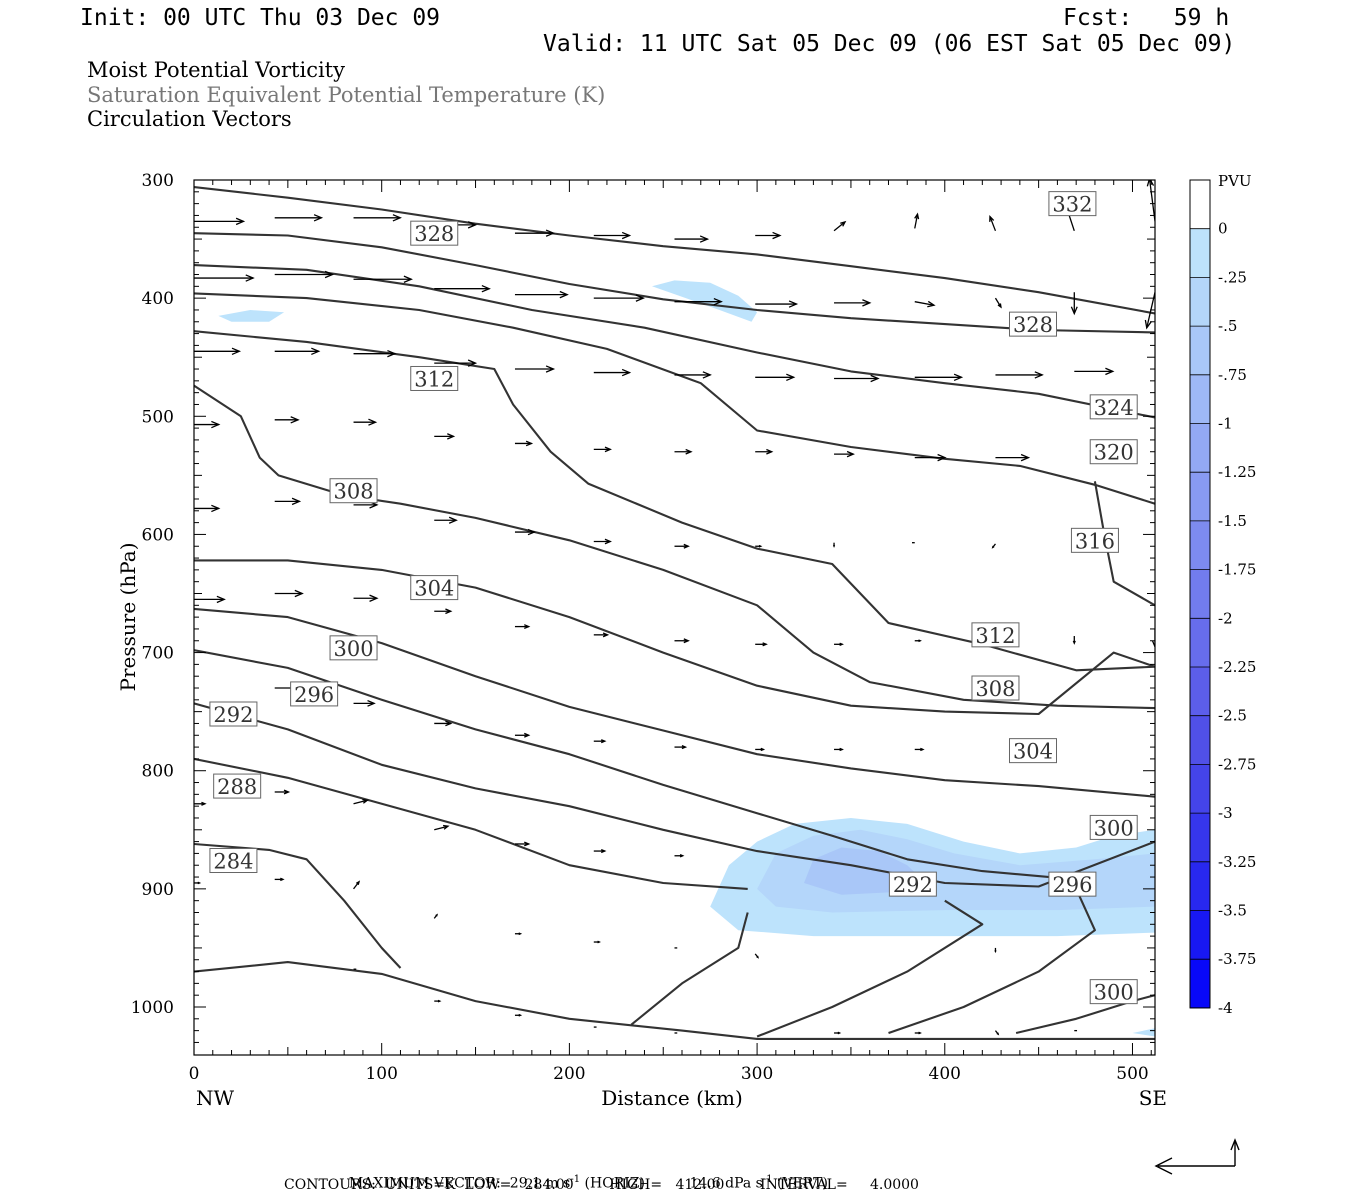 The height and width of the screenshot is (1200, 1350). Describe the element at coordinates (1227, 326) in the screenshot. I see `colorbar-tick-label: -.5` at that location.